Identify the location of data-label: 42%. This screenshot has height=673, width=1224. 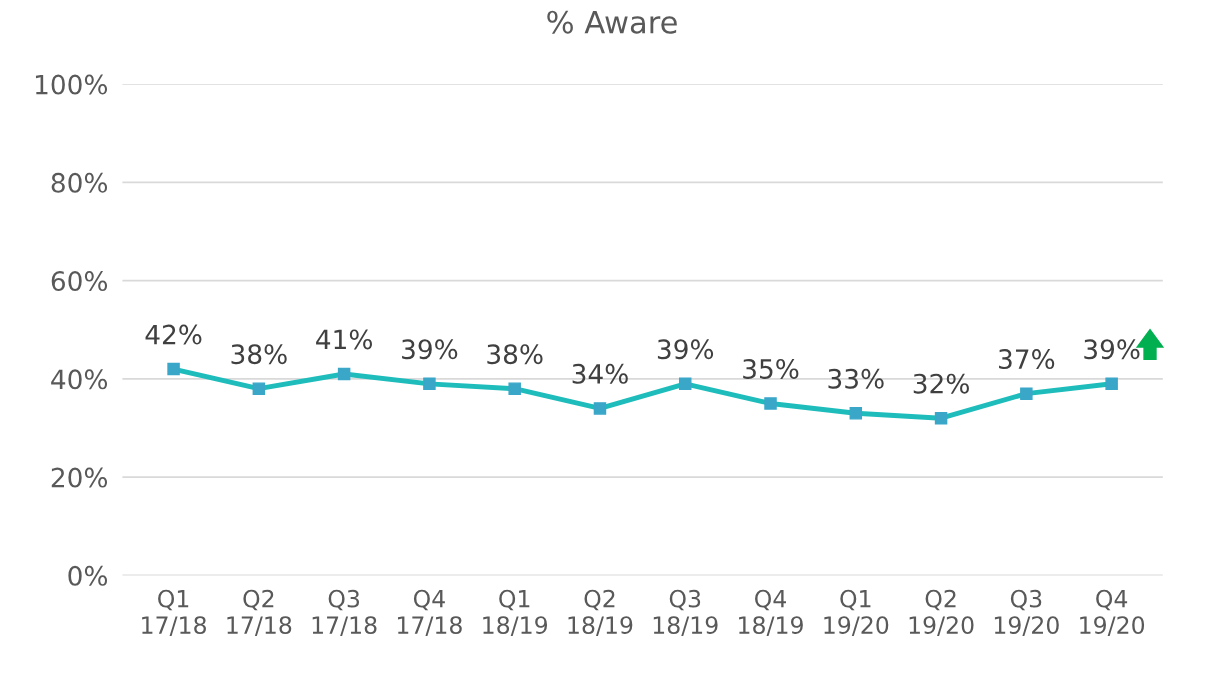
(173, 334).